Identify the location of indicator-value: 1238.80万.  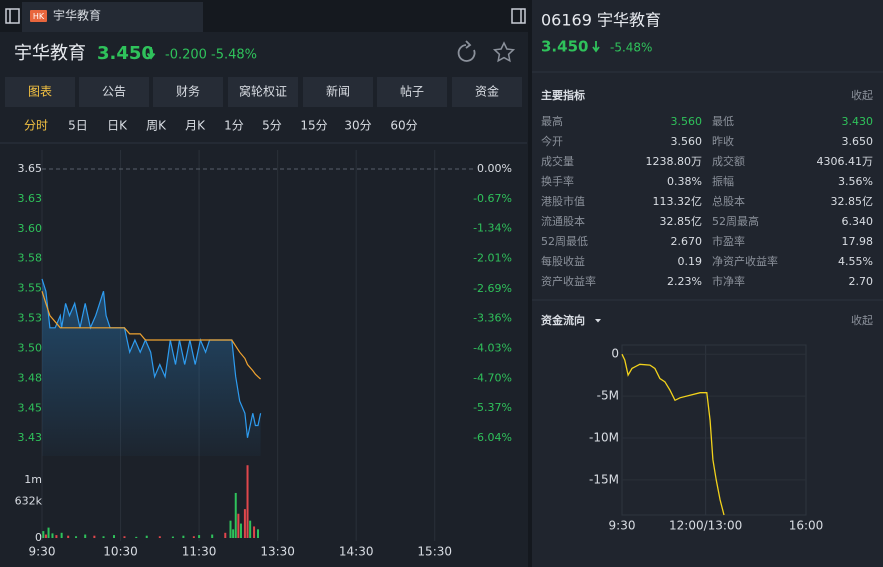
(674, 161).